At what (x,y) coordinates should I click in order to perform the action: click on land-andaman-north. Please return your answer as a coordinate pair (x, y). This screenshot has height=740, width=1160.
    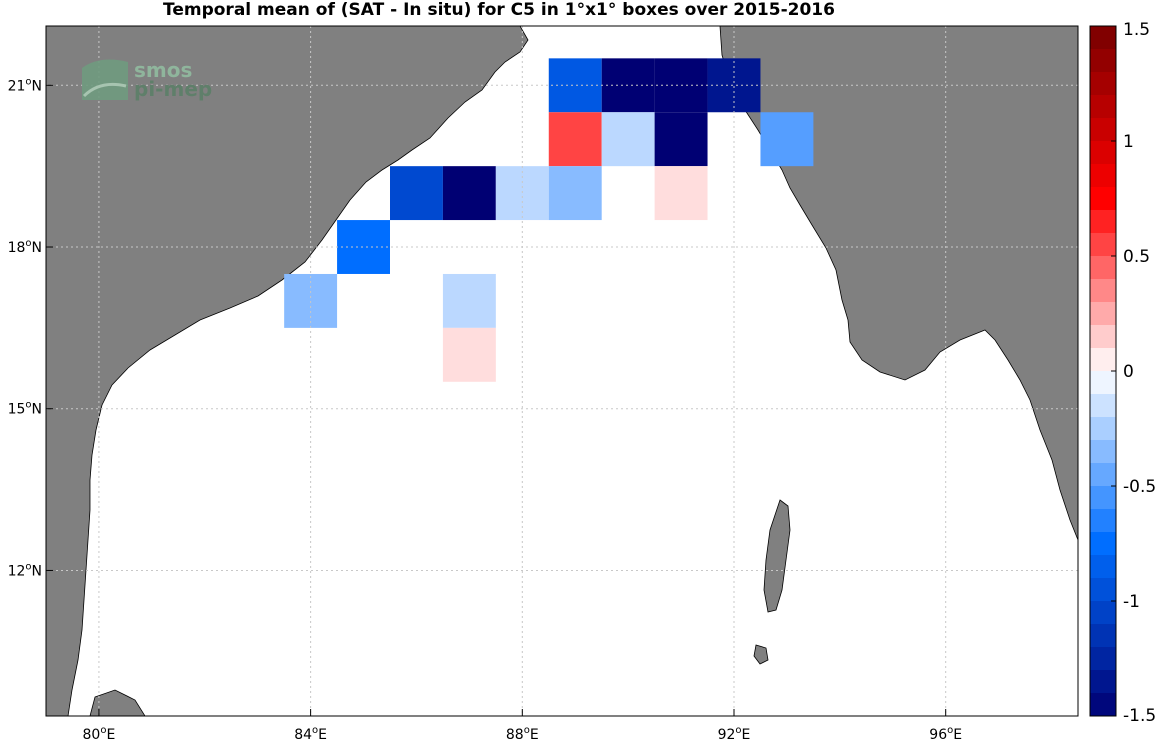
    Looking at the image, I should click on (777, 556).